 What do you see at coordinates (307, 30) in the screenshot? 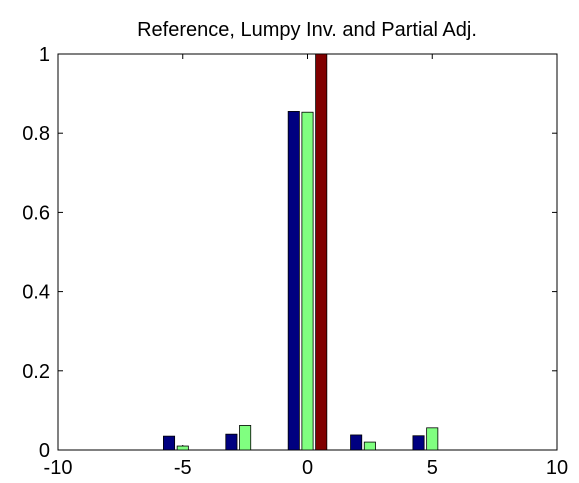
I see `chart-title: Reference, Lumpy Inv. and Partial Adj.` at bounding box center [307, 30].